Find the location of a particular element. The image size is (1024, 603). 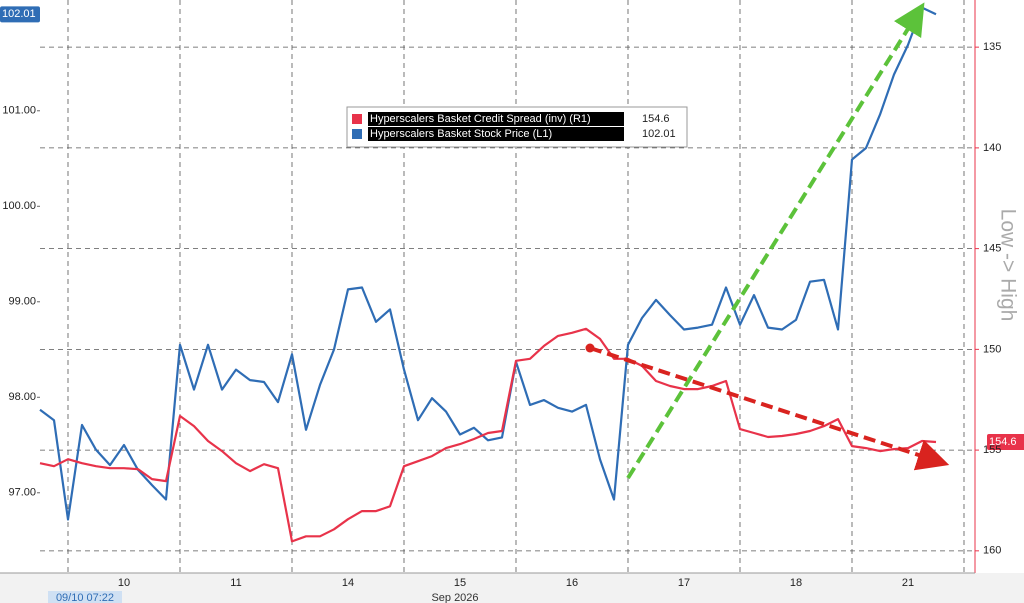

x-axis-band is located at coordinates (512, 588).